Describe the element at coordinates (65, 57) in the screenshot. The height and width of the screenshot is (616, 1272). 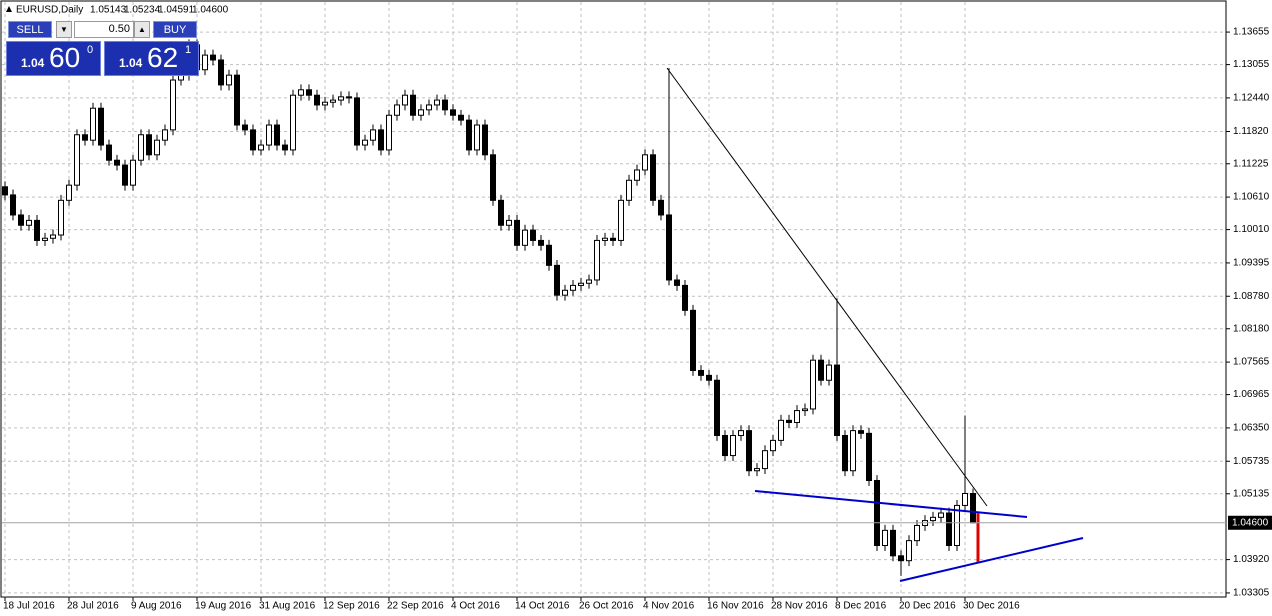
I see `bid-pips: 60` at that location.